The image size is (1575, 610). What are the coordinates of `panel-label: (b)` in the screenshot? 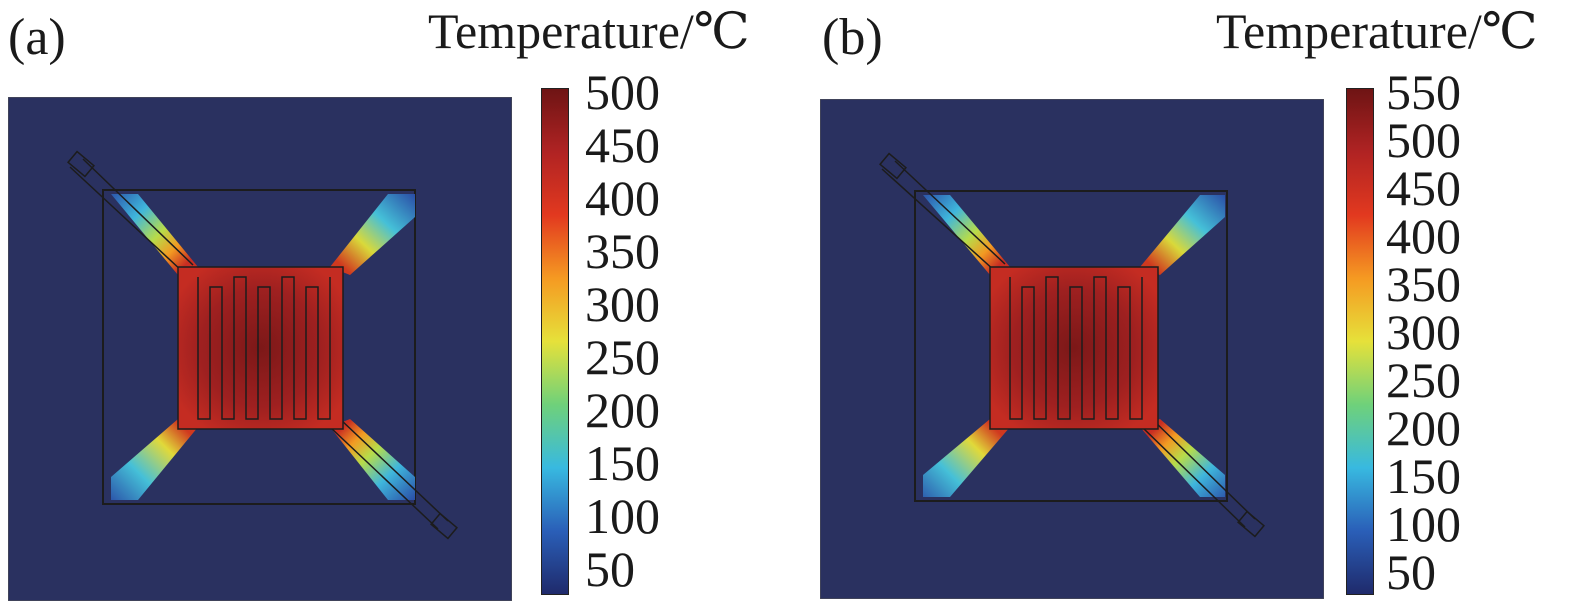 It's located at (852, 37).